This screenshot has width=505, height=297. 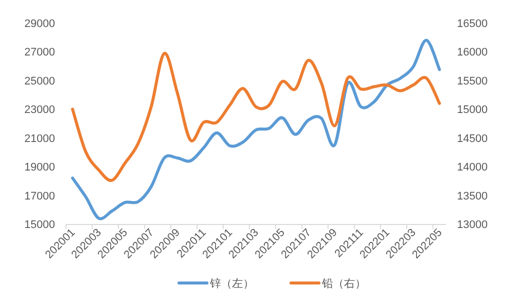 What do you see at coordinates (343, 284) in the screenshot?
I see `legend-label: 铅（右）` at bounding box center [343, 284].